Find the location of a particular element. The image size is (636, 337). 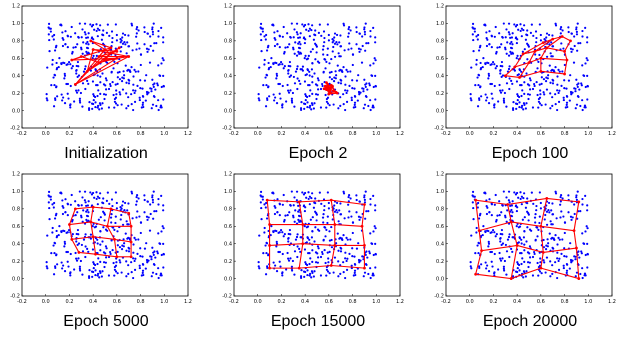

som-lattice is located at coordinates (330, 88).